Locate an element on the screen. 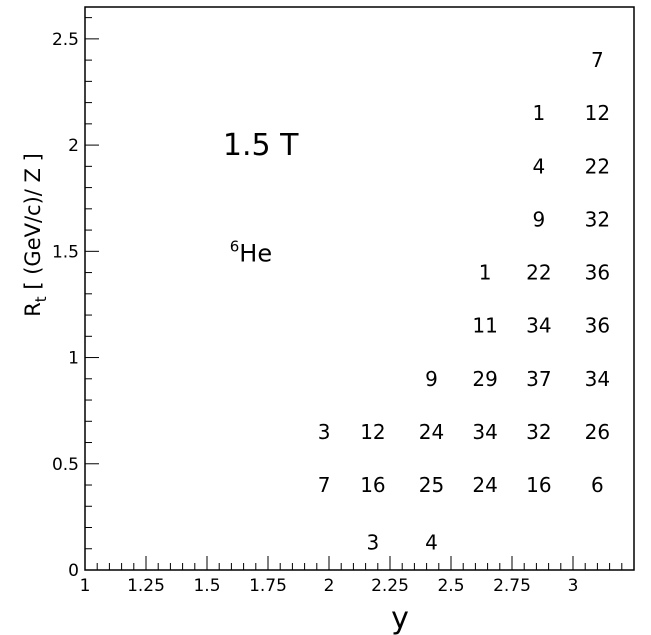 Image resolution: width=651 pixels, height=635 pixels. cell-label: 11 is located at coordinates (484, 326).